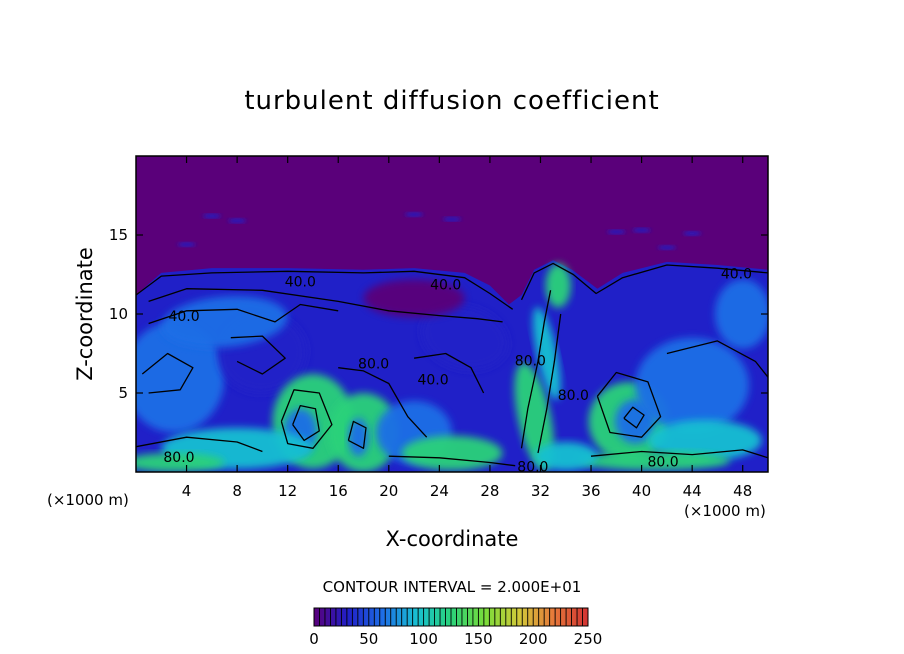 The width and height of the screenshot is (904, 654). I want to click on y-tick-label-1: 10, so click(118, 314).